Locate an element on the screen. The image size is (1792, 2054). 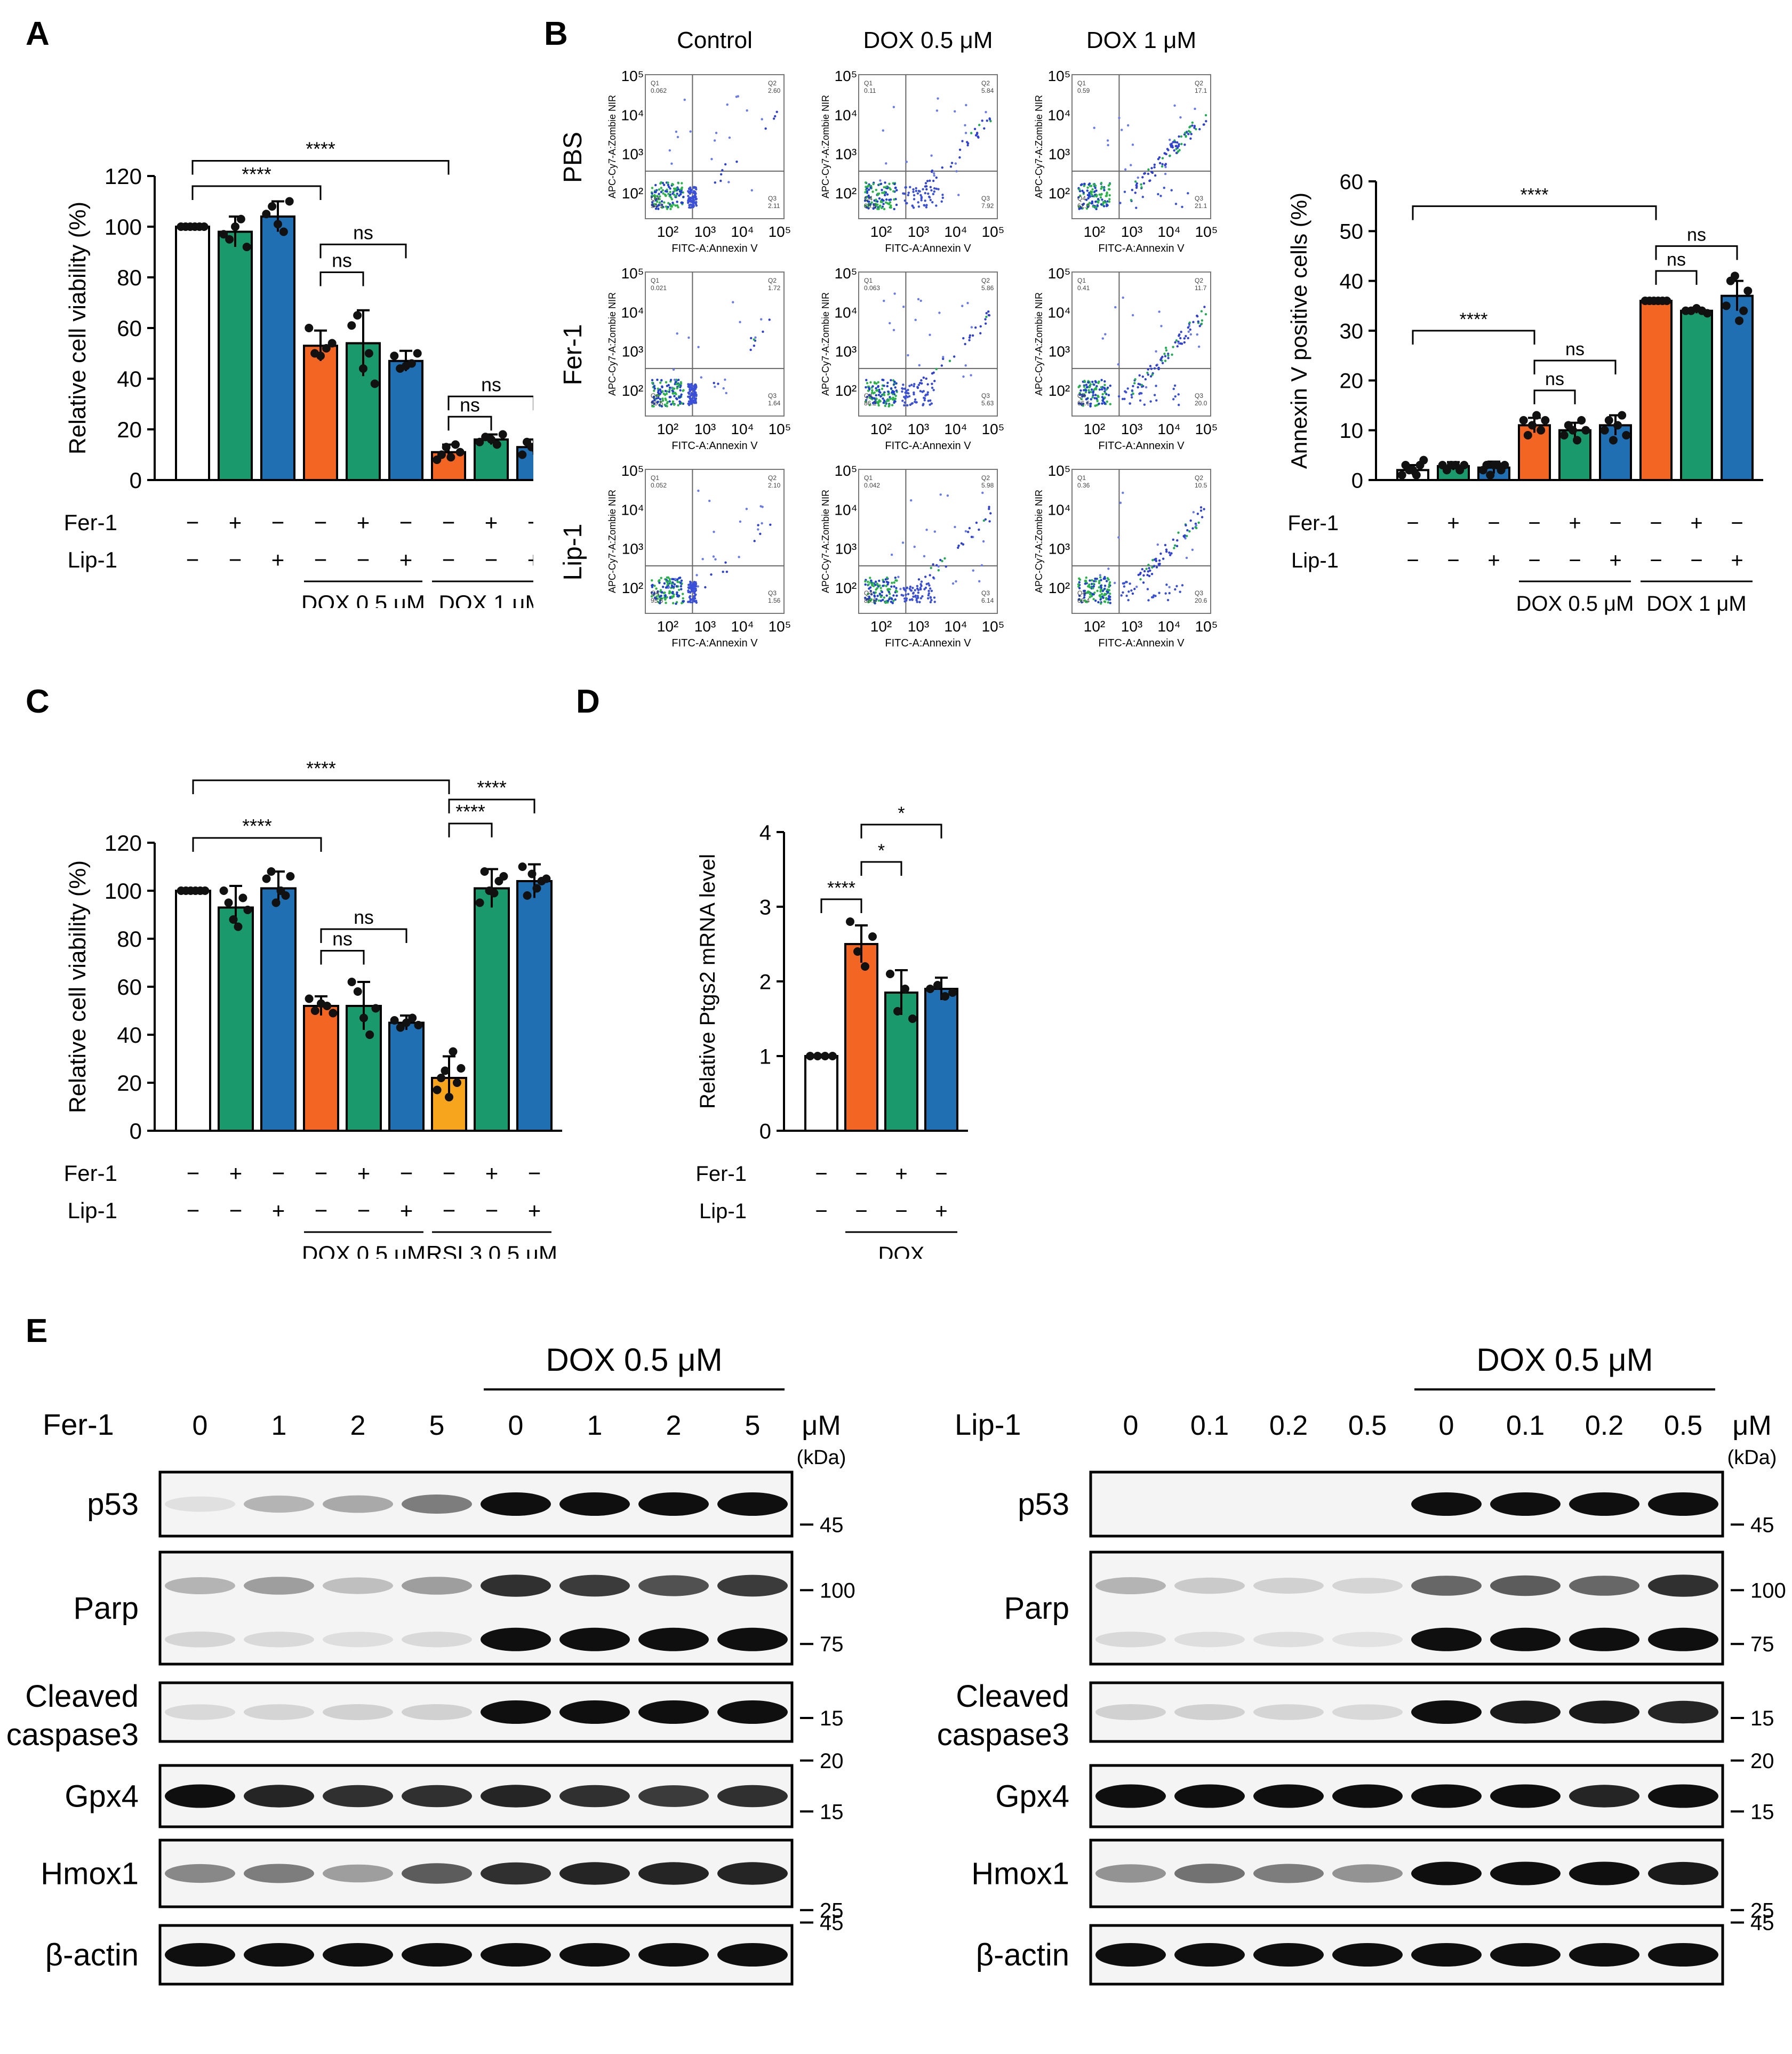
y-tick-label: 120 is located at coordinates (123, 843).